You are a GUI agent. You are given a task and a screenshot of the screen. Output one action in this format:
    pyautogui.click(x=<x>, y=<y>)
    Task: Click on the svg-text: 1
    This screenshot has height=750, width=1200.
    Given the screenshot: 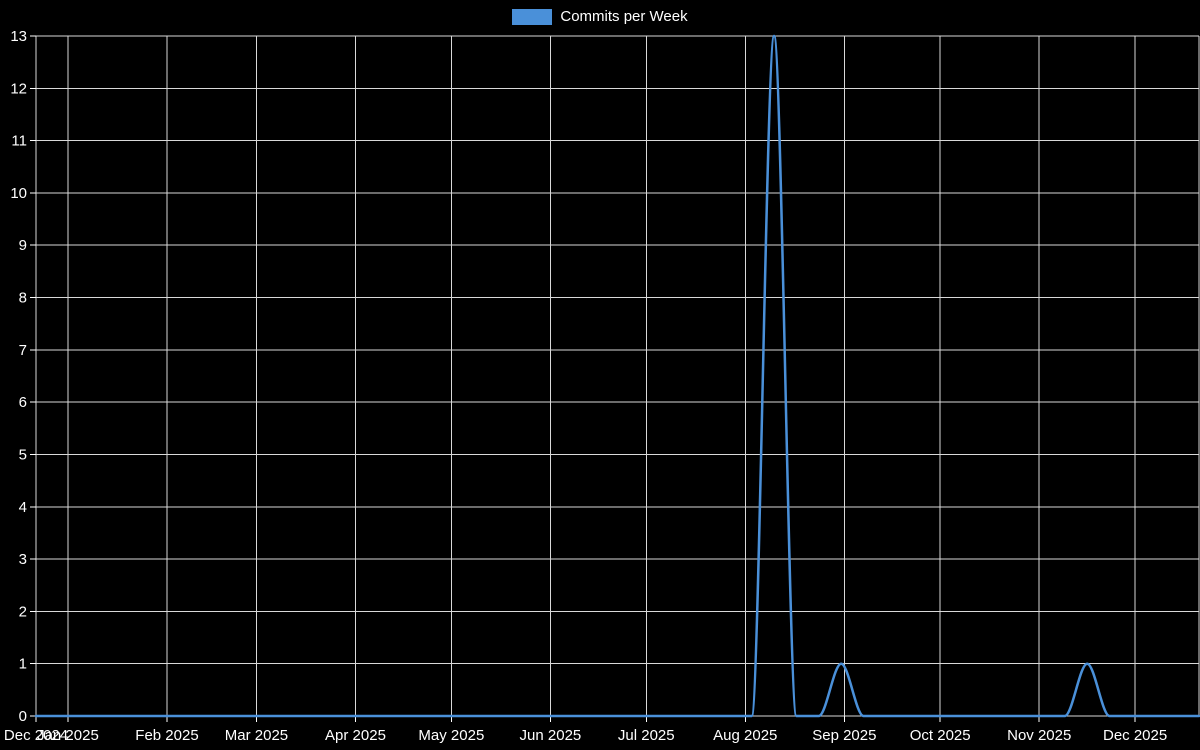 What is the action you would take?
    pyautogui.click(x=23, y=664)
    